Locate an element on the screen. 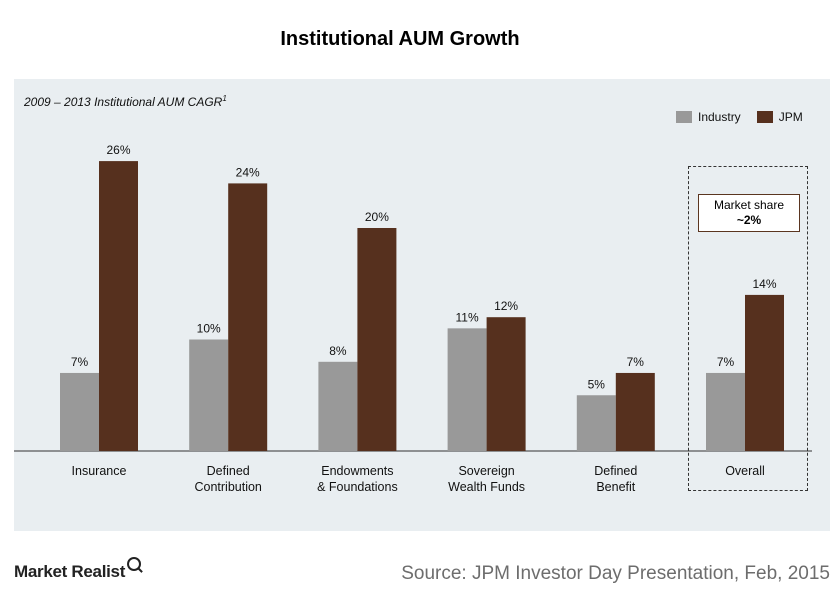  chart-title: Institutional AUM Growth is located at coordinates (400, 39).